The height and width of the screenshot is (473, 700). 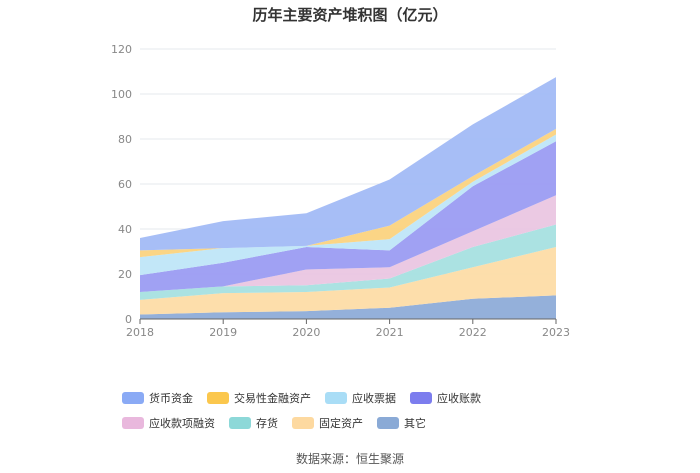 I want to click on legend-item: 应收票据, so click(x=360, y=398).